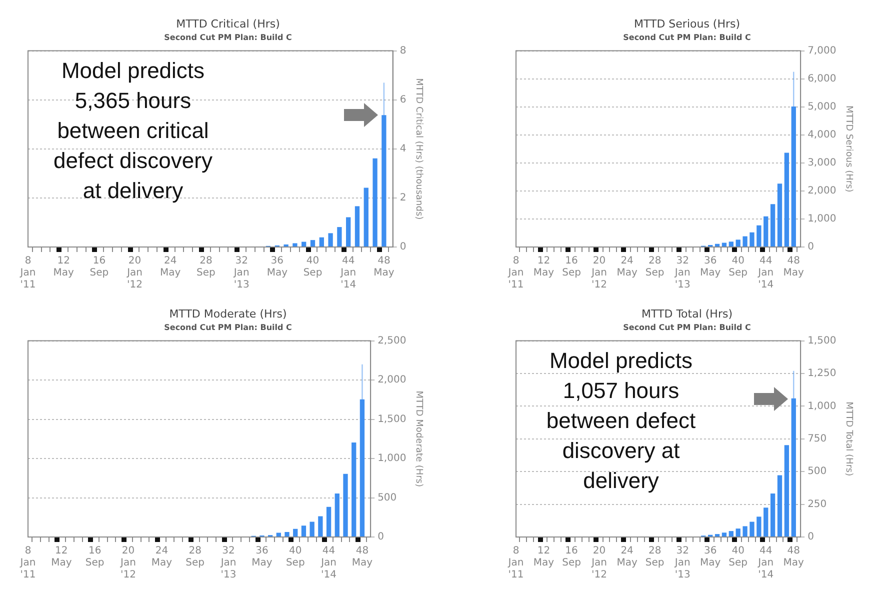 The width and height of the screenshot is (878, 594). Describe the element at coordinates (687, 313) in the screenshot. I see `chart-title: MTTD Total (Hrs)` at that location.